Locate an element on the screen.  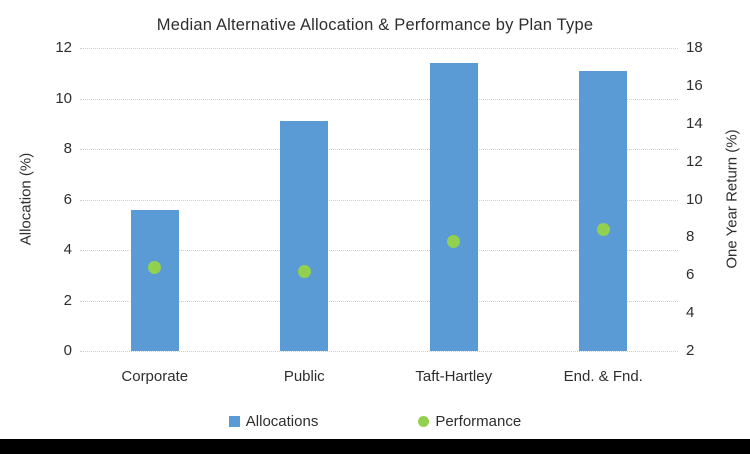
right-axis-tick-label: 2 is located at coordinates (690, 350).